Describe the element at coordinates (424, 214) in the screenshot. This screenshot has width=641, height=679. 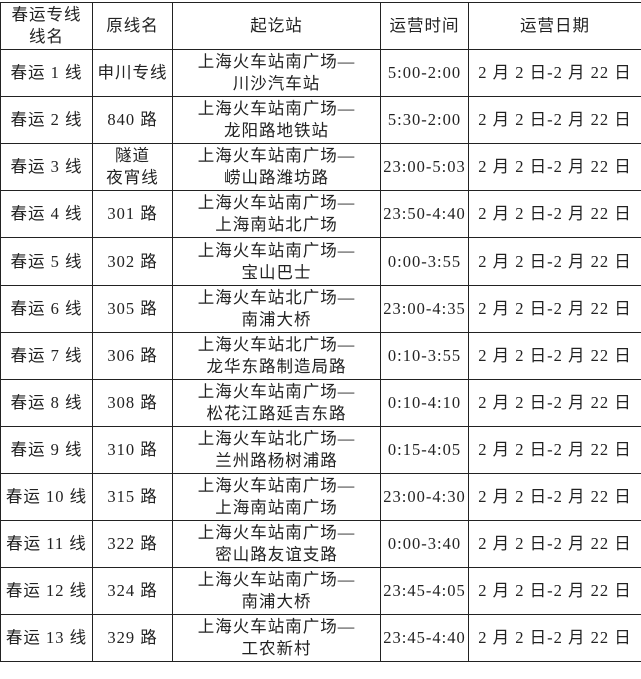
I see `cell-operating-hours: 23:50-4:40` at that location.